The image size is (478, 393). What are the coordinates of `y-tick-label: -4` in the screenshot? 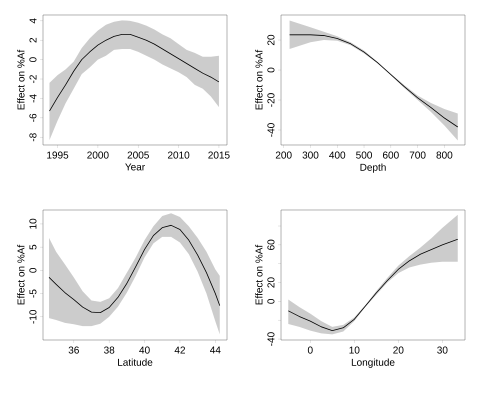 It's located at (33, 98).